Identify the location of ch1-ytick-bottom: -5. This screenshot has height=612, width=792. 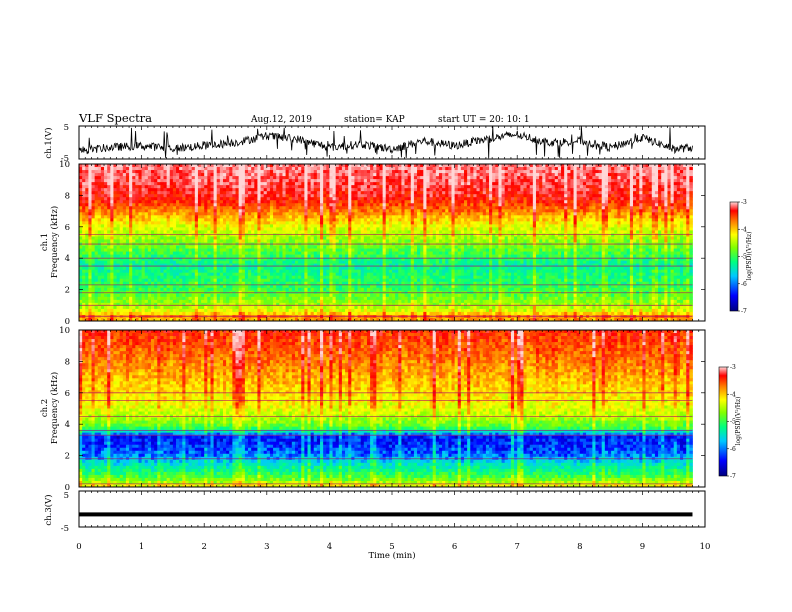
(65, 159).